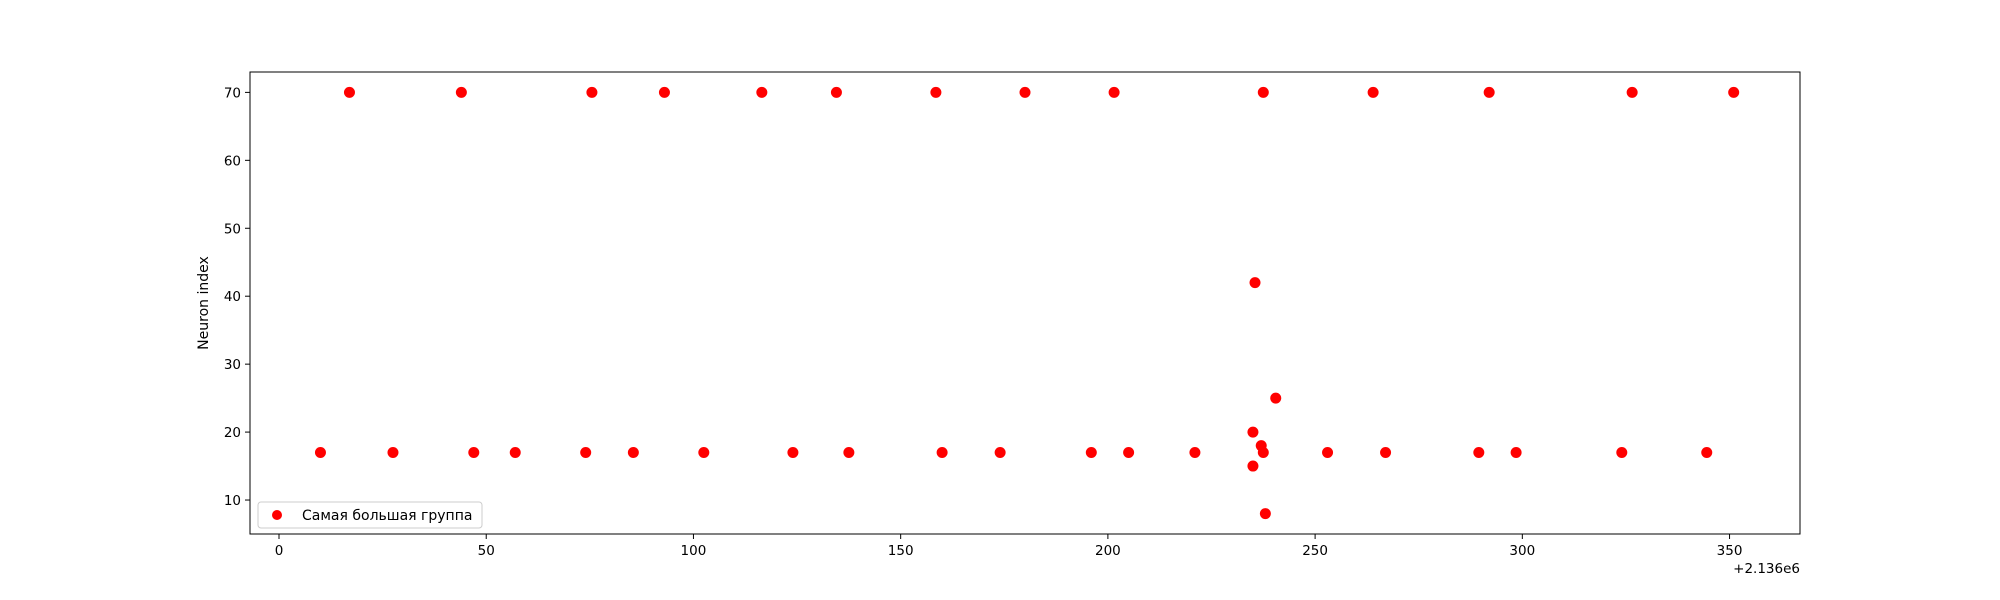 Image resolution: width=2000 pixels, height=600 pixels. What do you see at coordinates (232, 161) in the screenshot?
I see `y-tick-label: 60` at bounding box center [232, 161].